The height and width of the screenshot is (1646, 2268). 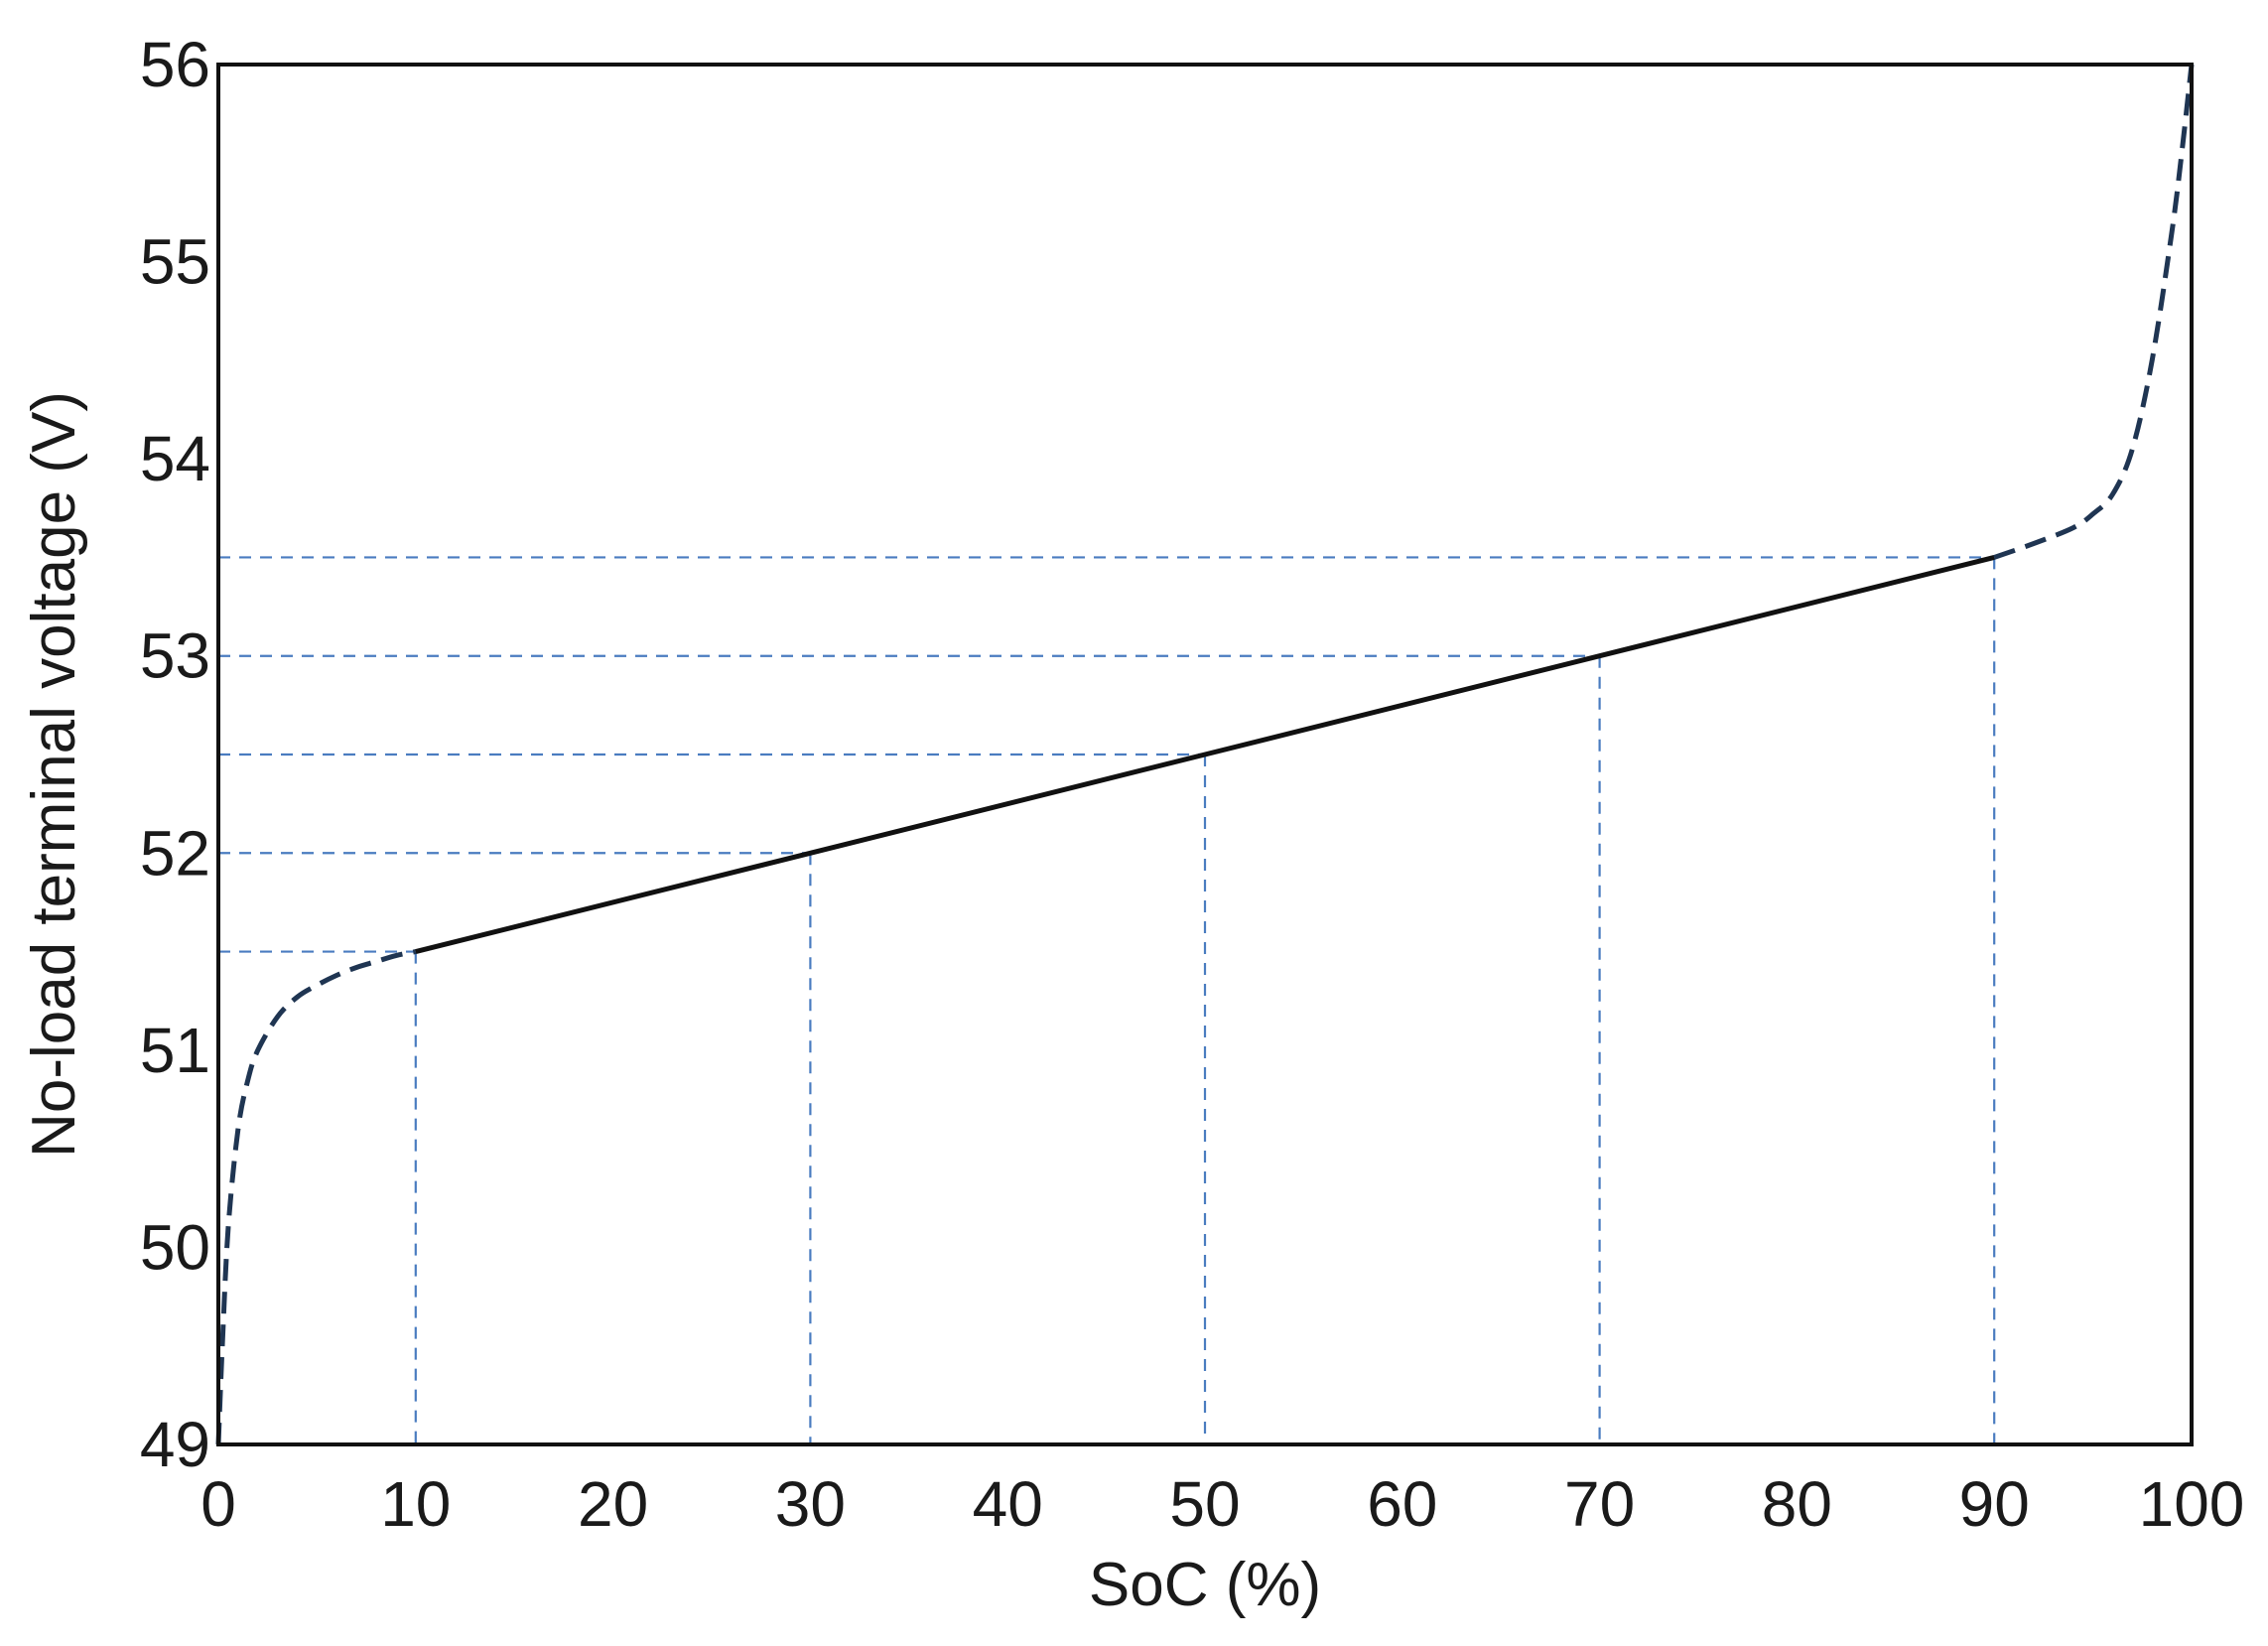 I want to click on x-tick-label: 50, so click(x=1204, y=1504).